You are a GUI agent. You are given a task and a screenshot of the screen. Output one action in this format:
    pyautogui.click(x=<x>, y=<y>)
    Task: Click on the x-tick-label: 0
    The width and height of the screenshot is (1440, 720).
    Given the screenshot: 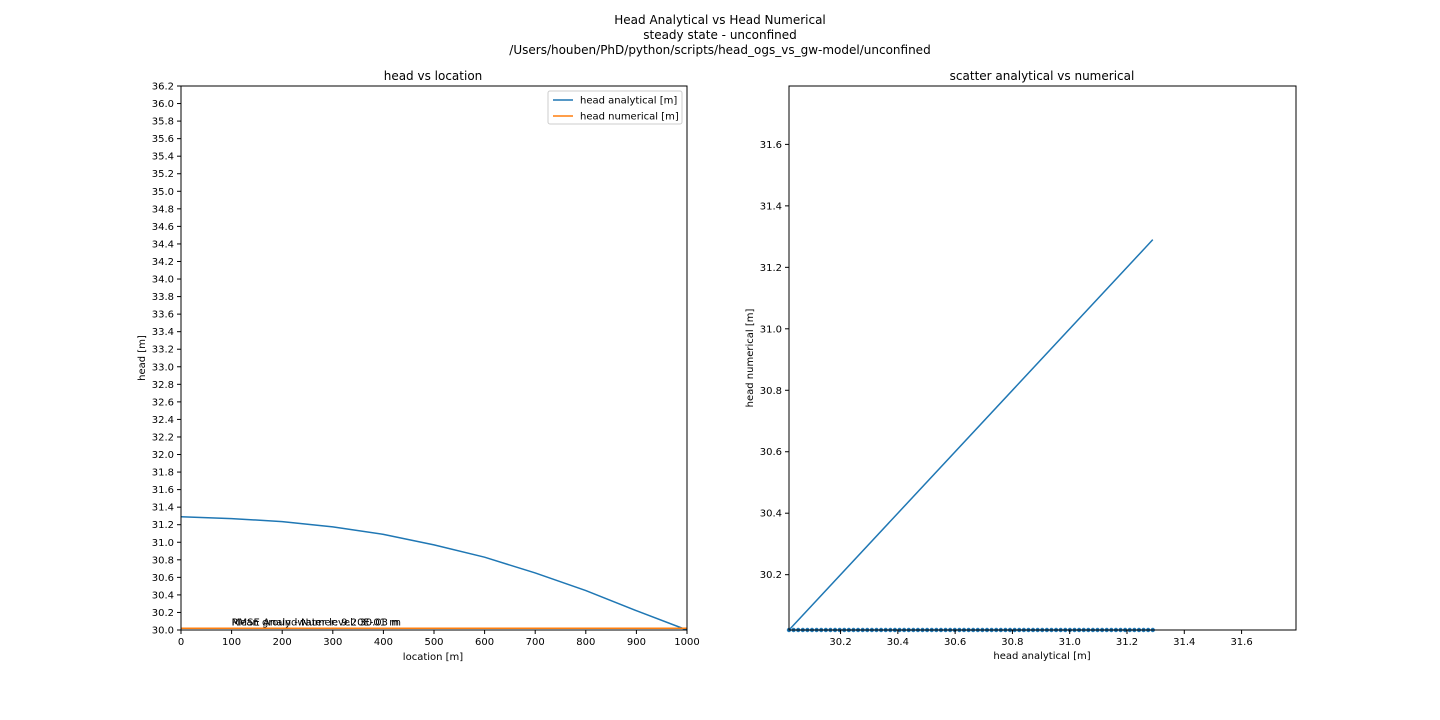 What is the action you would take?
    pyautogui.click(x=181, y=642)
    